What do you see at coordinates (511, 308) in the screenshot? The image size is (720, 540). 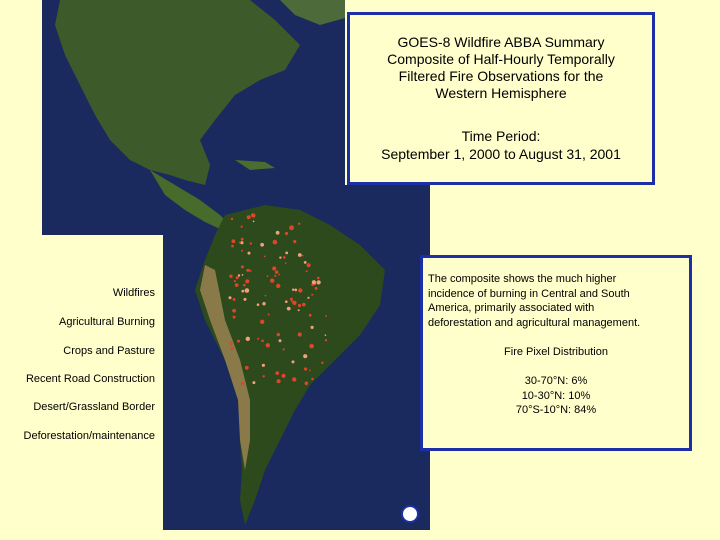 I see `description-line: America, primarily associated with` at bounding box center [511, 308].